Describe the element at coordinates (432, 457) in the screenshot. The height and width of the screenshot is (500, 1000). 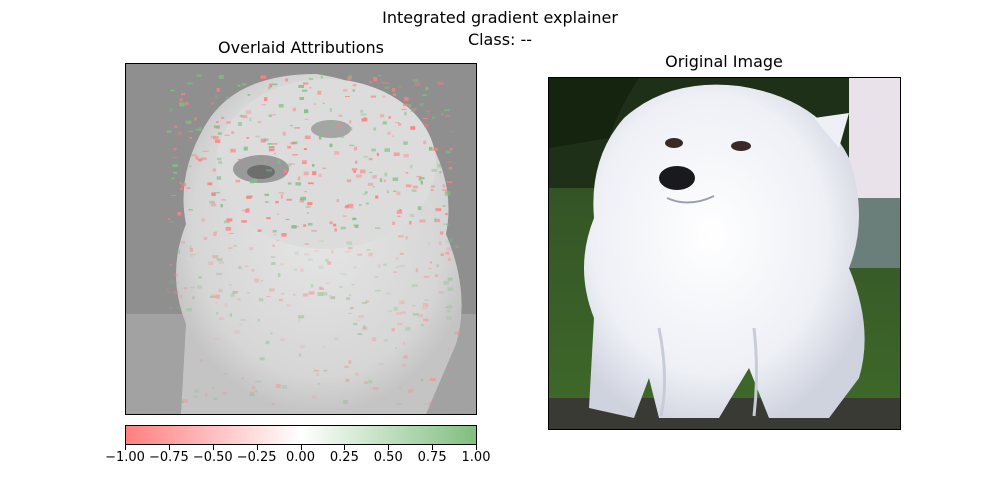
I see `colorbar-tick-label: 0.75` at that location.